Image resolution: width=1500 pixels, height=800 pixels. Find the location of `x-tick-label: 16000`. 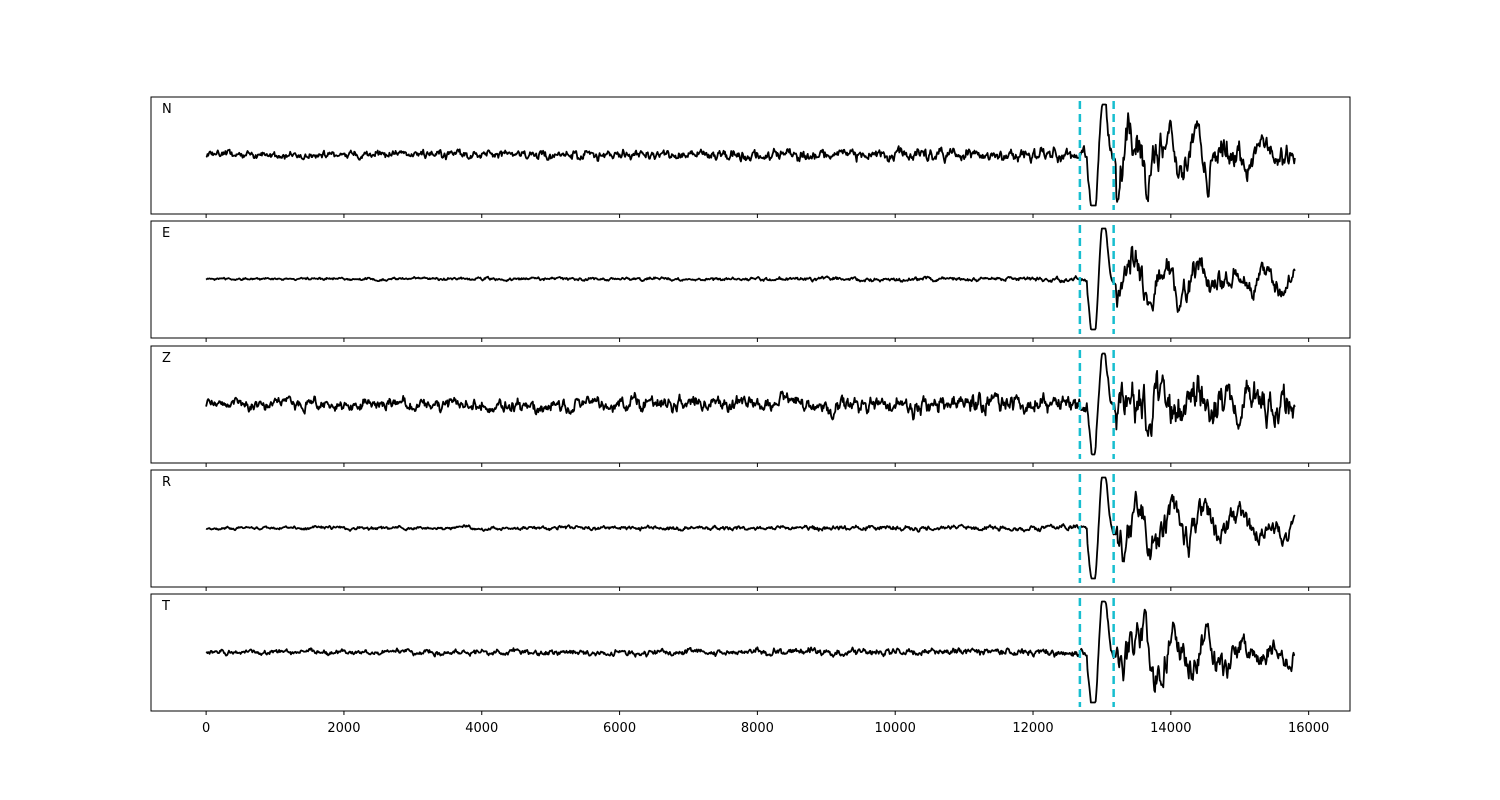

x-tick-label: 16000 is located at coordinates (1308, 728).